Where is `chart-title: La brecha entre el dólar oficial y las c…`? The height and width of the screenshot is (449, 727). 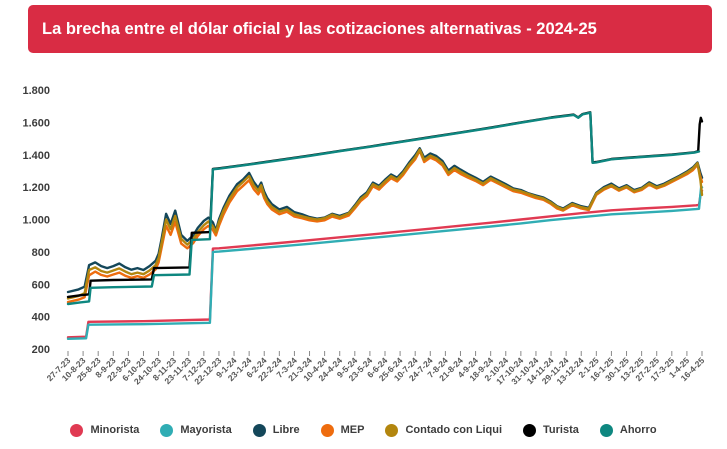
chart-title: La brecha entre el dólar oficial y las c… is located at coordinates (319, 28).